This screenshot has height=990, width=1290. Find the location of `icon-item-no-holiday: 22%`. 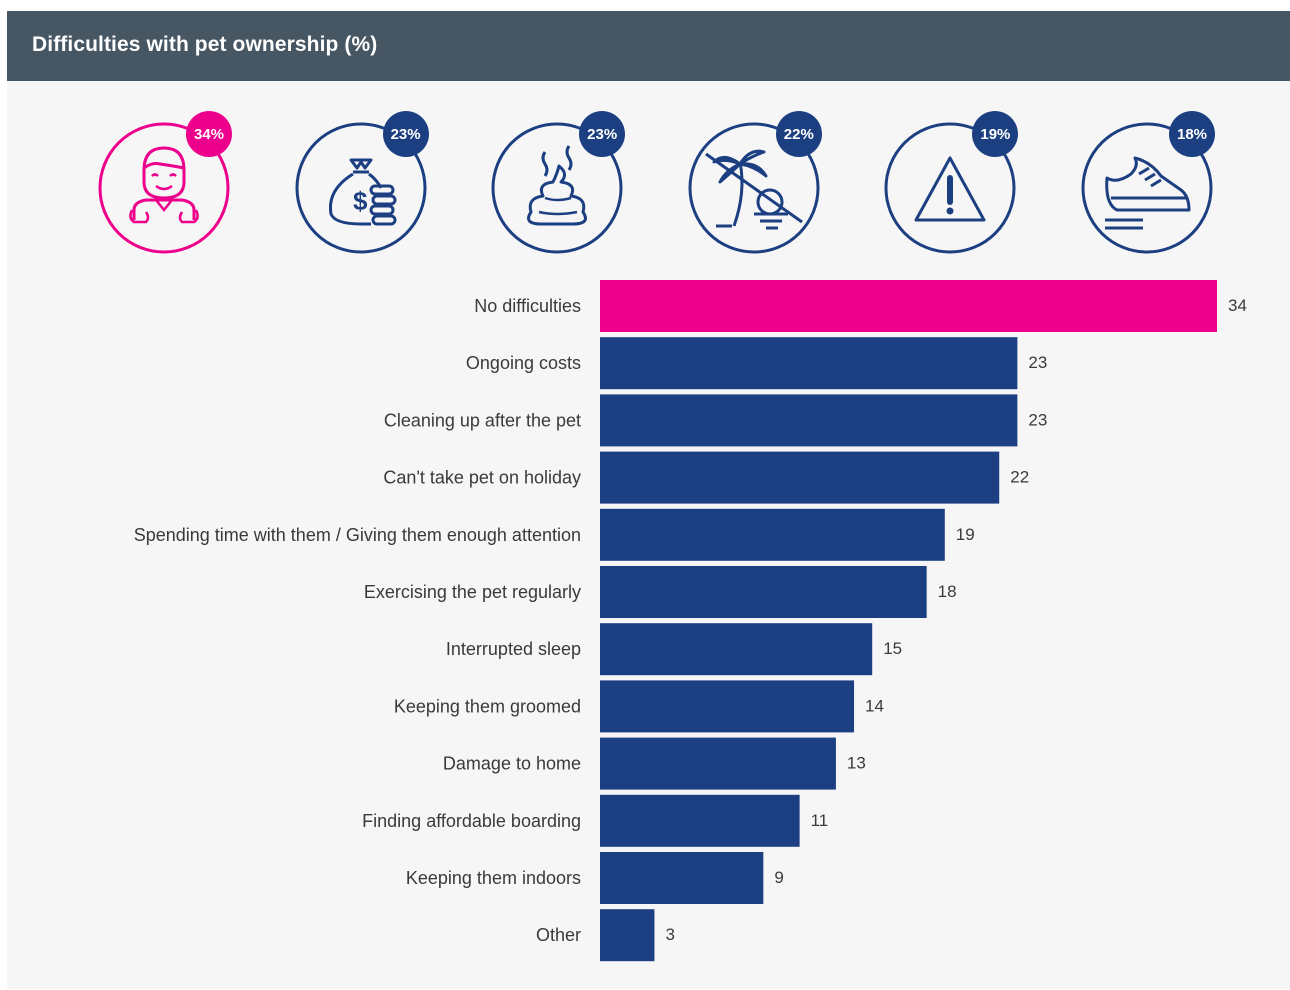

icon-item-no-holiday: 22% is located at coordinates (754, 184).